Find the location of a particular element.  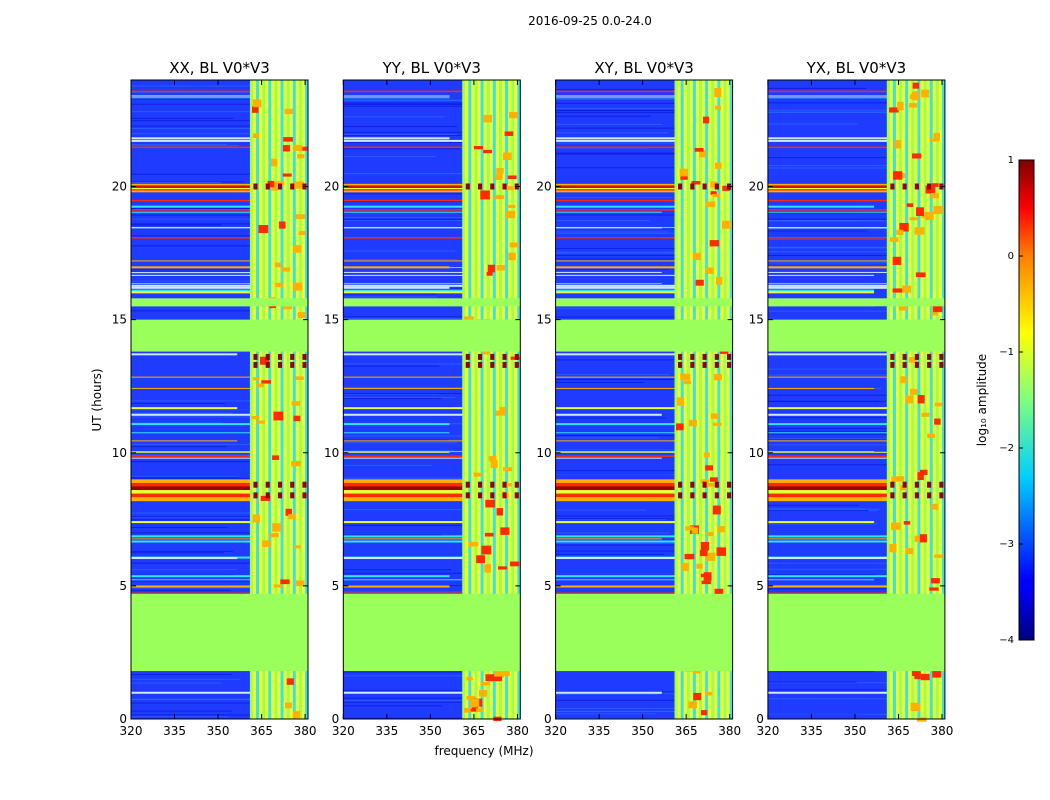

y-tick-label: 10 is located at coordinates (543, 453).